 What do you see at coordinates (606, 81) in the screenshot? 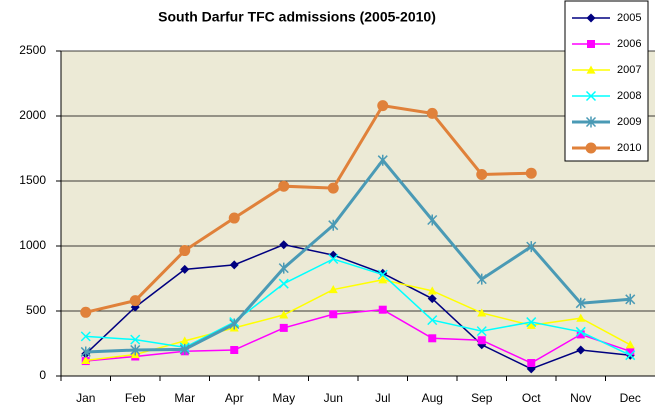
I see `legend-box` at bounding box center [606, 81].